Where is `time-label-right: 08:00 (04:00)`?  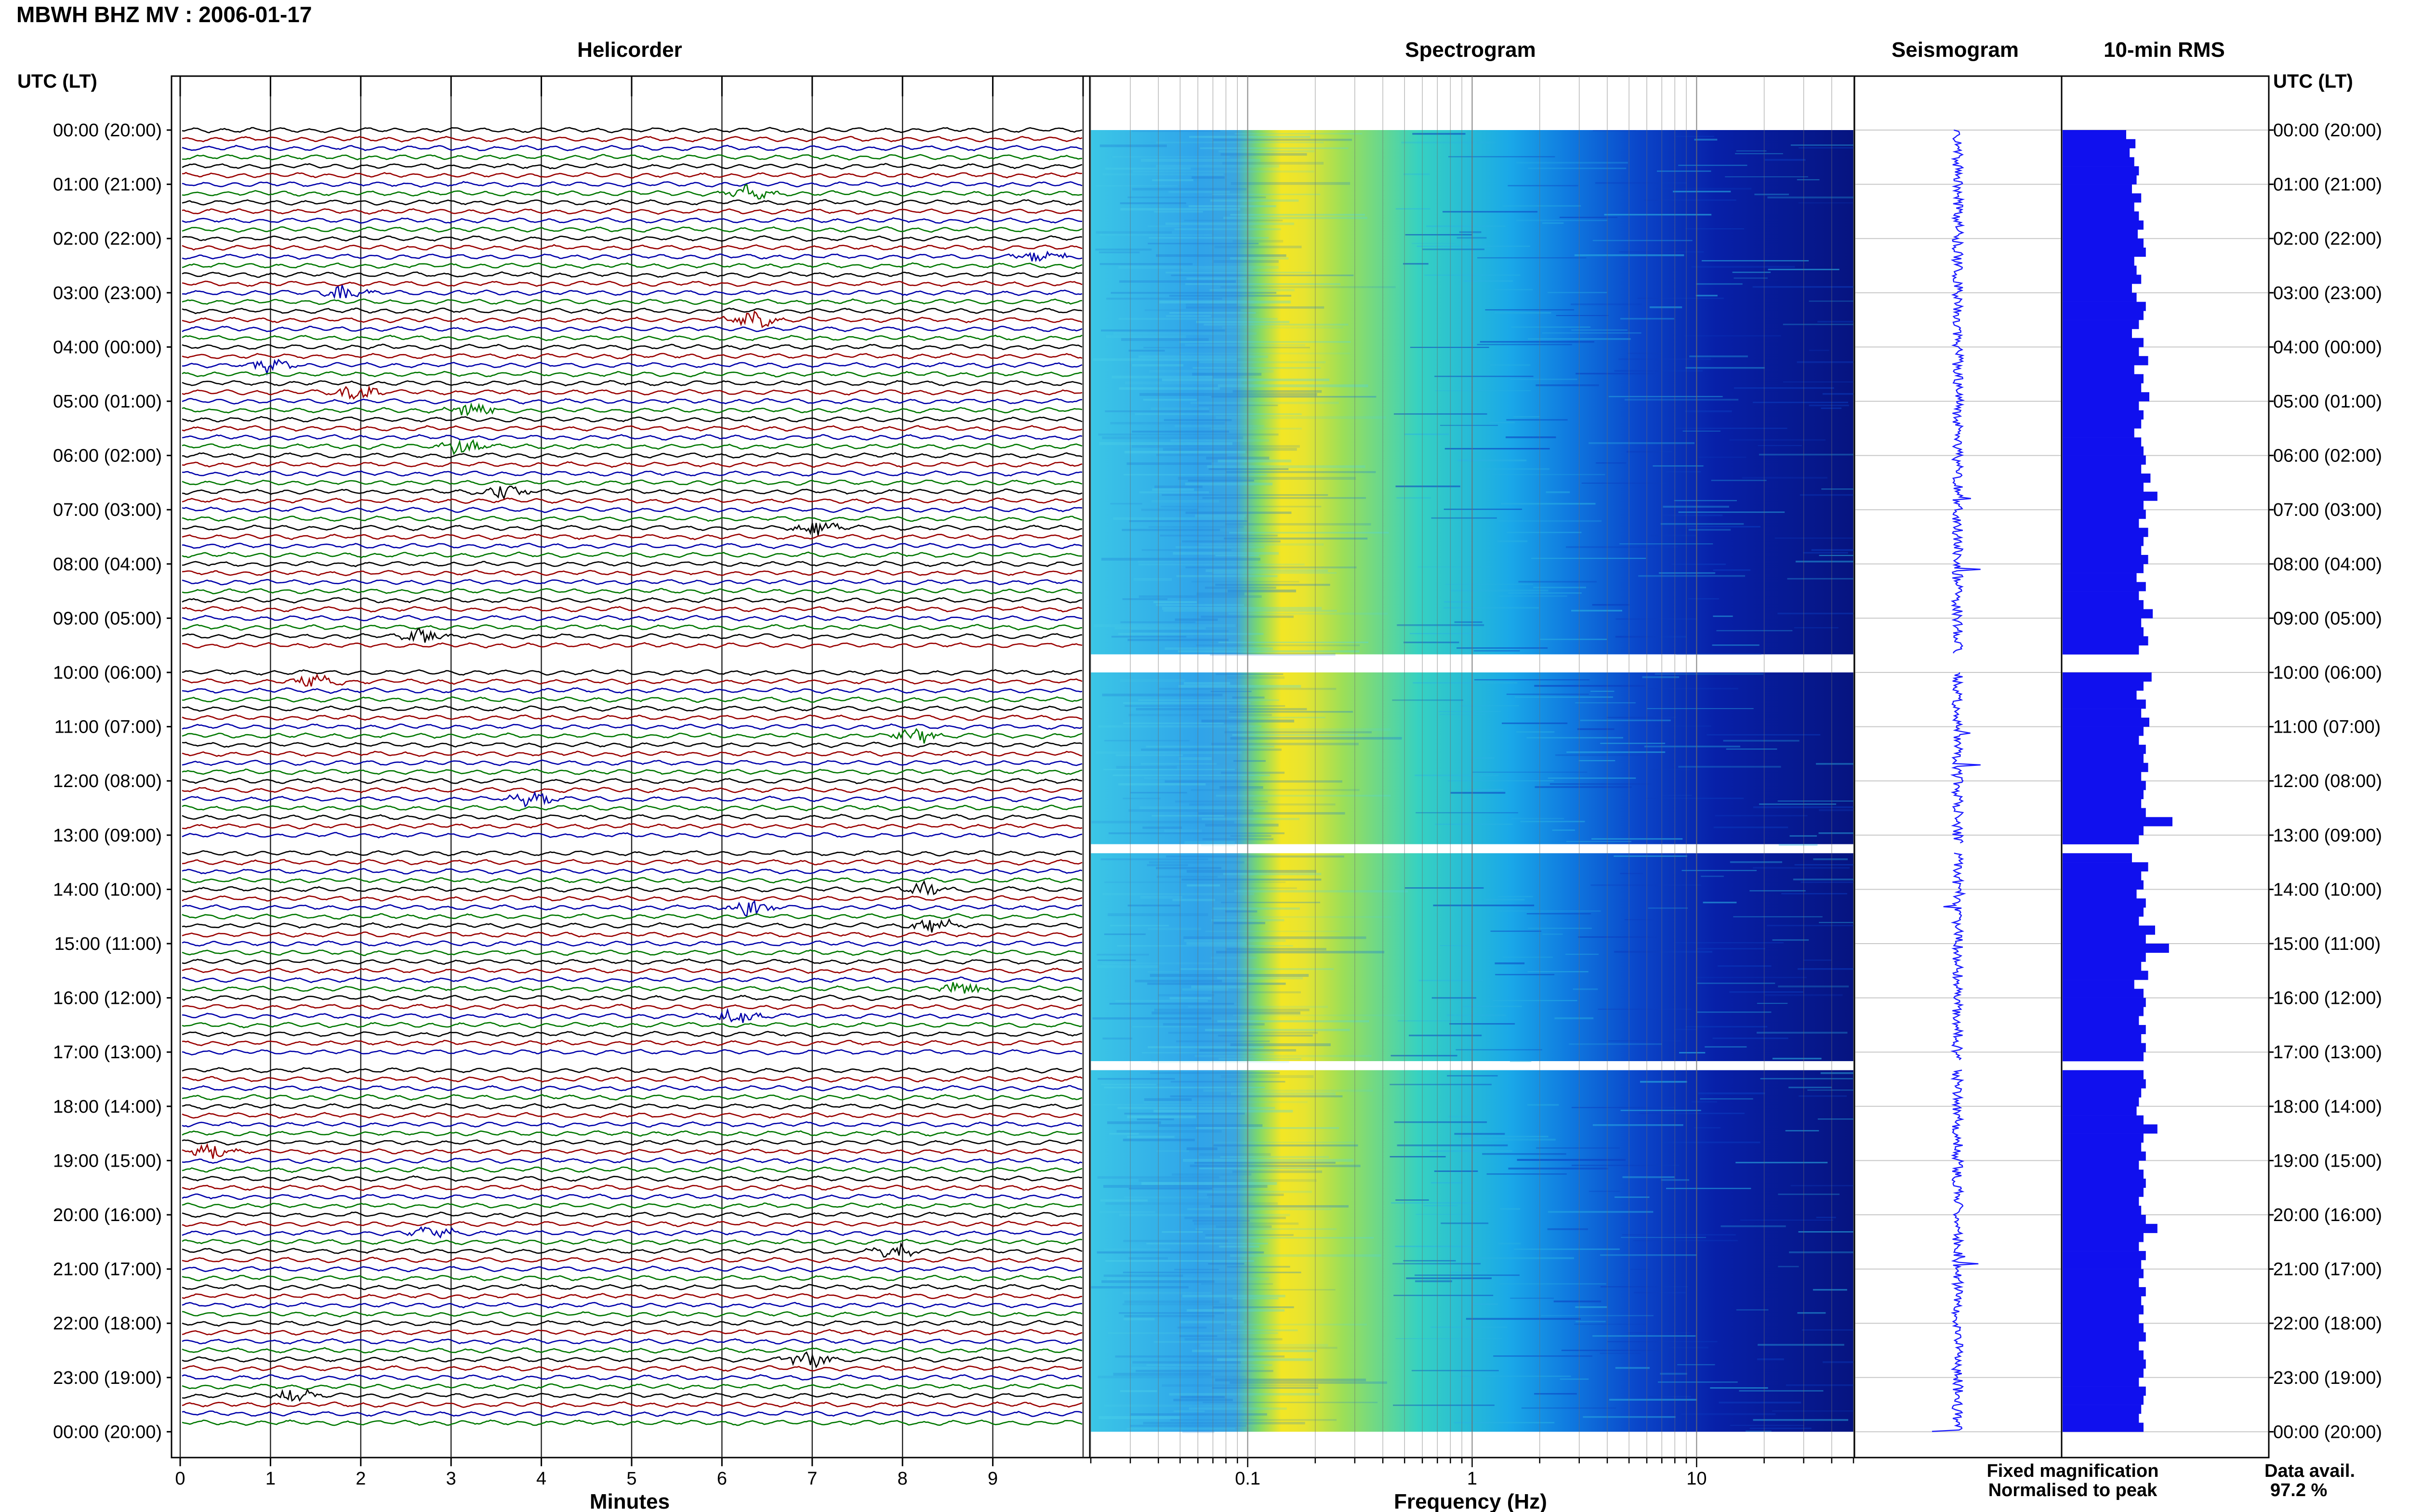 time-label-right: 08:00 (04:00) is located at coordinates (2327, 564).